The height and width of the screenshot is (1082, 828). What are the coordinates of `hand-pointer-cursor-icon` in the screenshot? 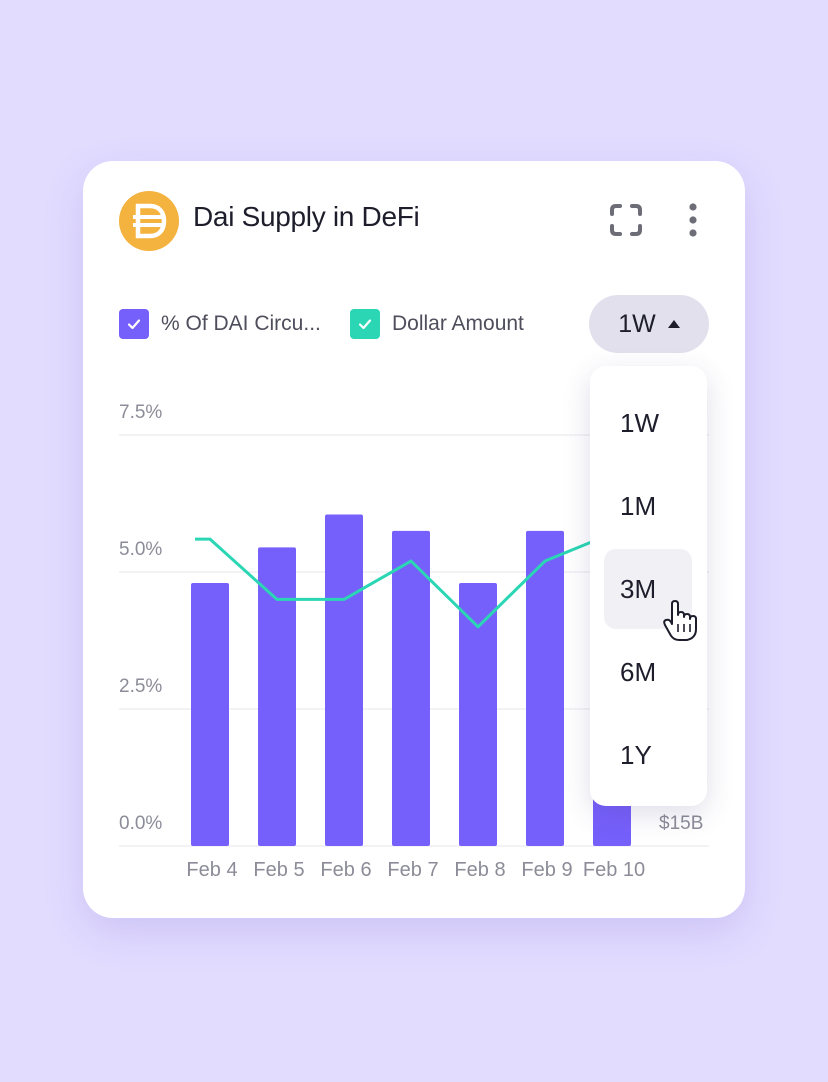 It's located at (680, 620).